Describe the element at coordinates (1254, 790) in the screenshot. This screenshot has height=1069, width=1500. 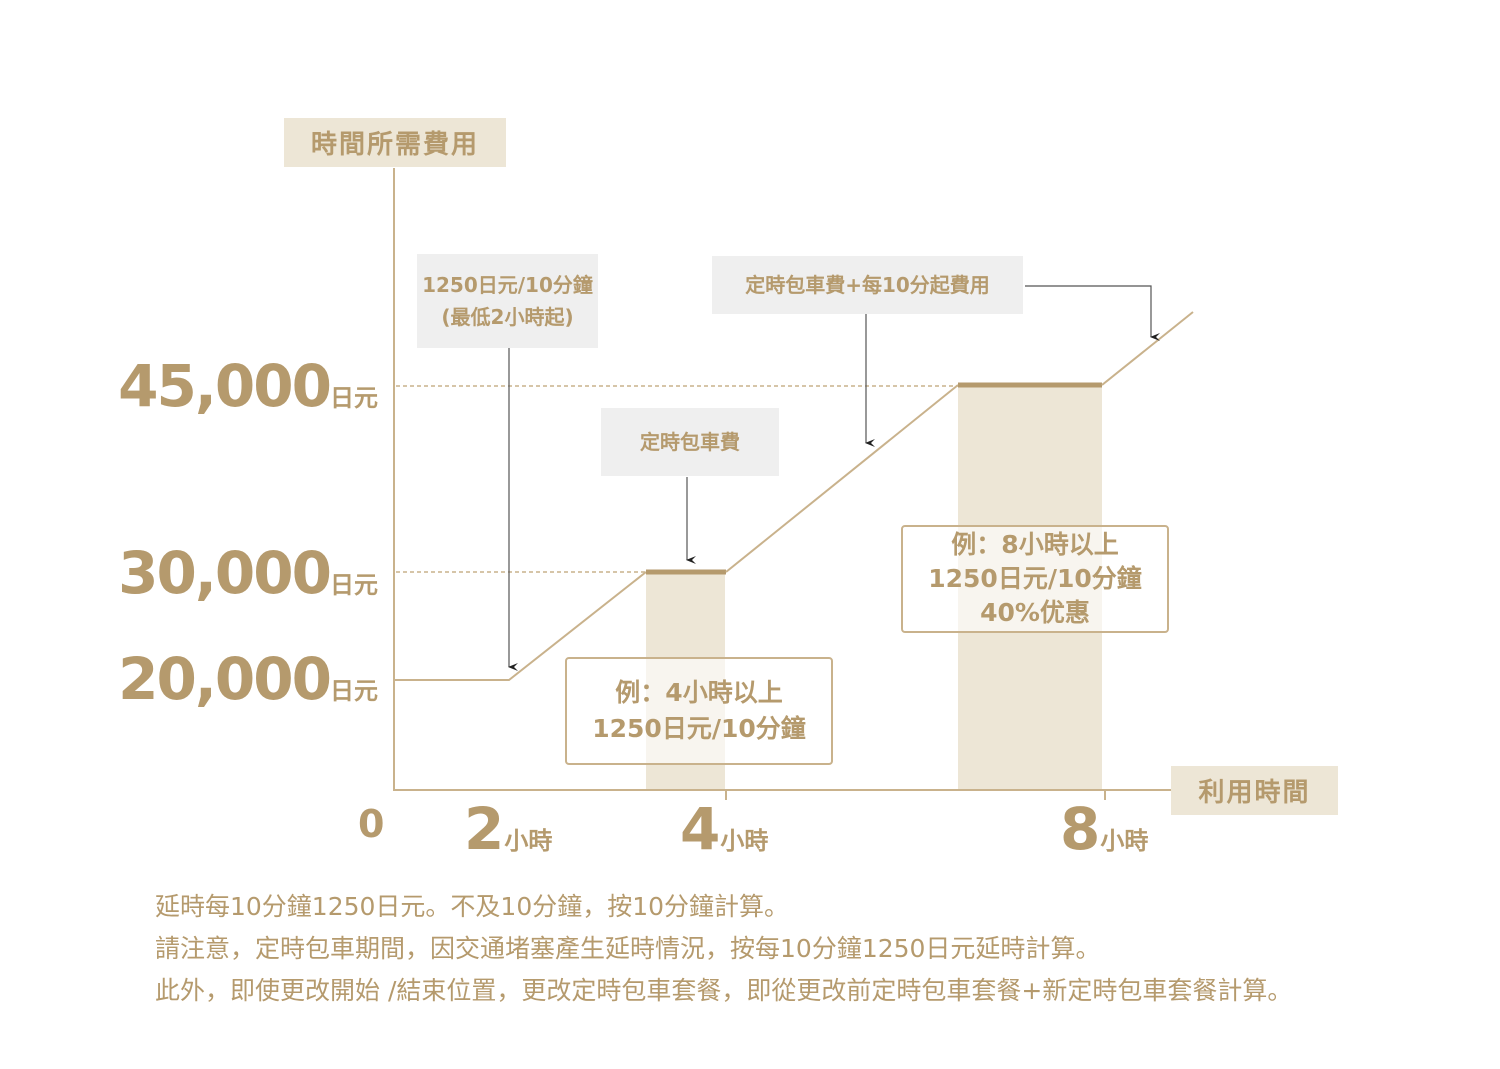
I see `x-axis-title: 利用時間` at that location.